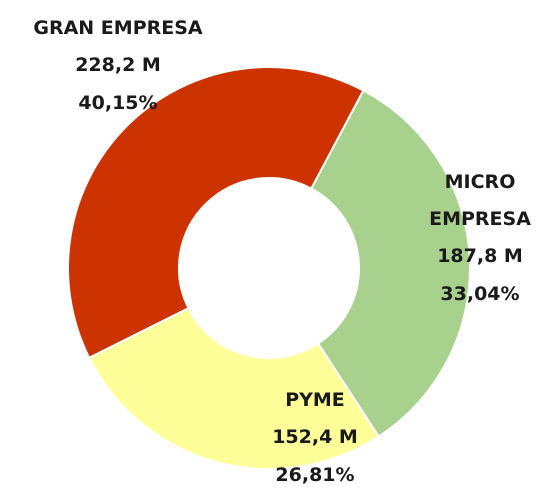 The image size is (558, 498). What do you see at coordinates (315, 400) in the screenshot?
I see `category-label: PYME` at bounding box center [315, 400].